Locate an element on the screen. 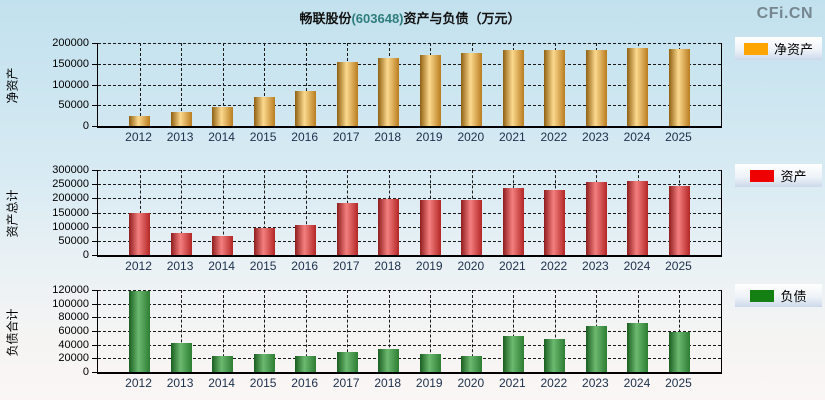 The height and width of the screenshot is (400, 825). net-assets-bar-2014 is located at coordinates (223, 116).